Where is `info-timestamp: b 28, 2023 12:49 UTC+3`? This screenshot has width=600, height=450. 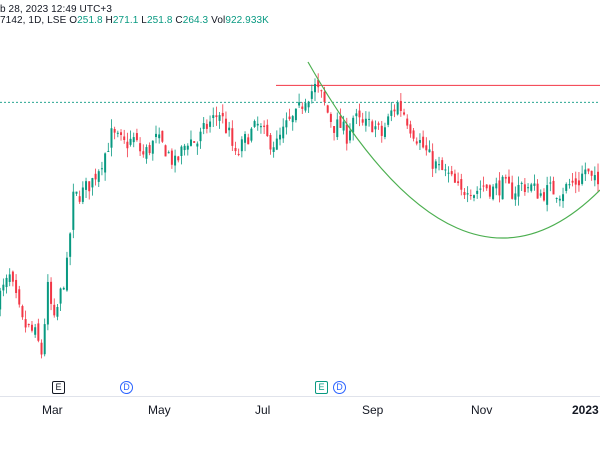 info-timestamp: b 28, 2023 12:49 UTC+3 is located at coordinates (56, 9).